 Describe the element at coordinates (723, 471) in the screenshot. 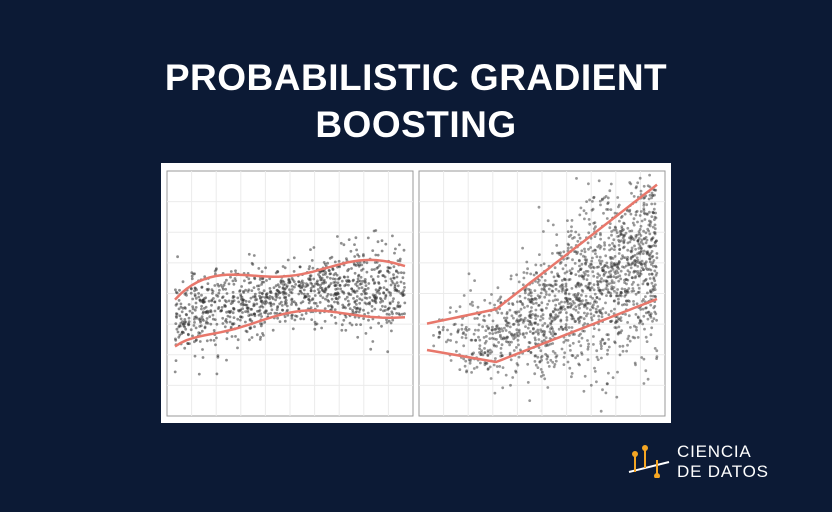

I see `logo-text-line-2: DE DATOS` at that location.